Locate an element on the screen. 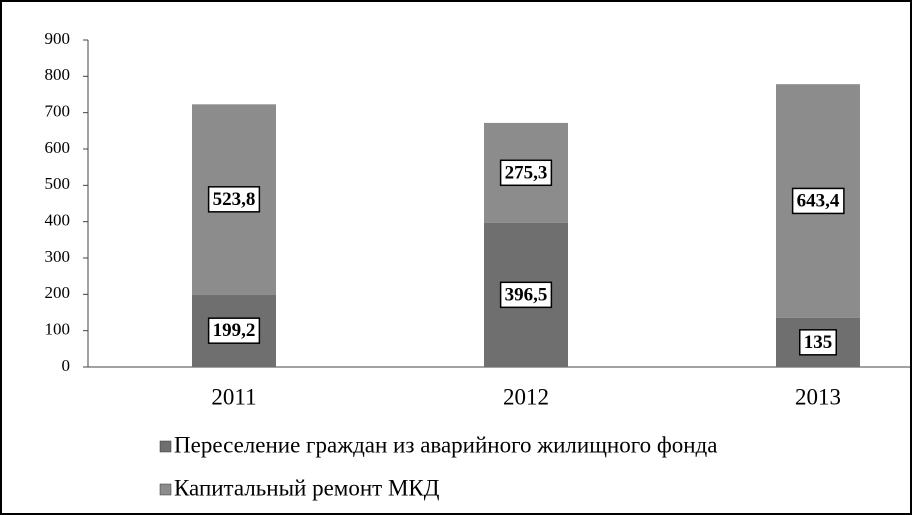 This screenshot has height=515, width=912. value-label: 643,4 is located at coordinates (818, 200).